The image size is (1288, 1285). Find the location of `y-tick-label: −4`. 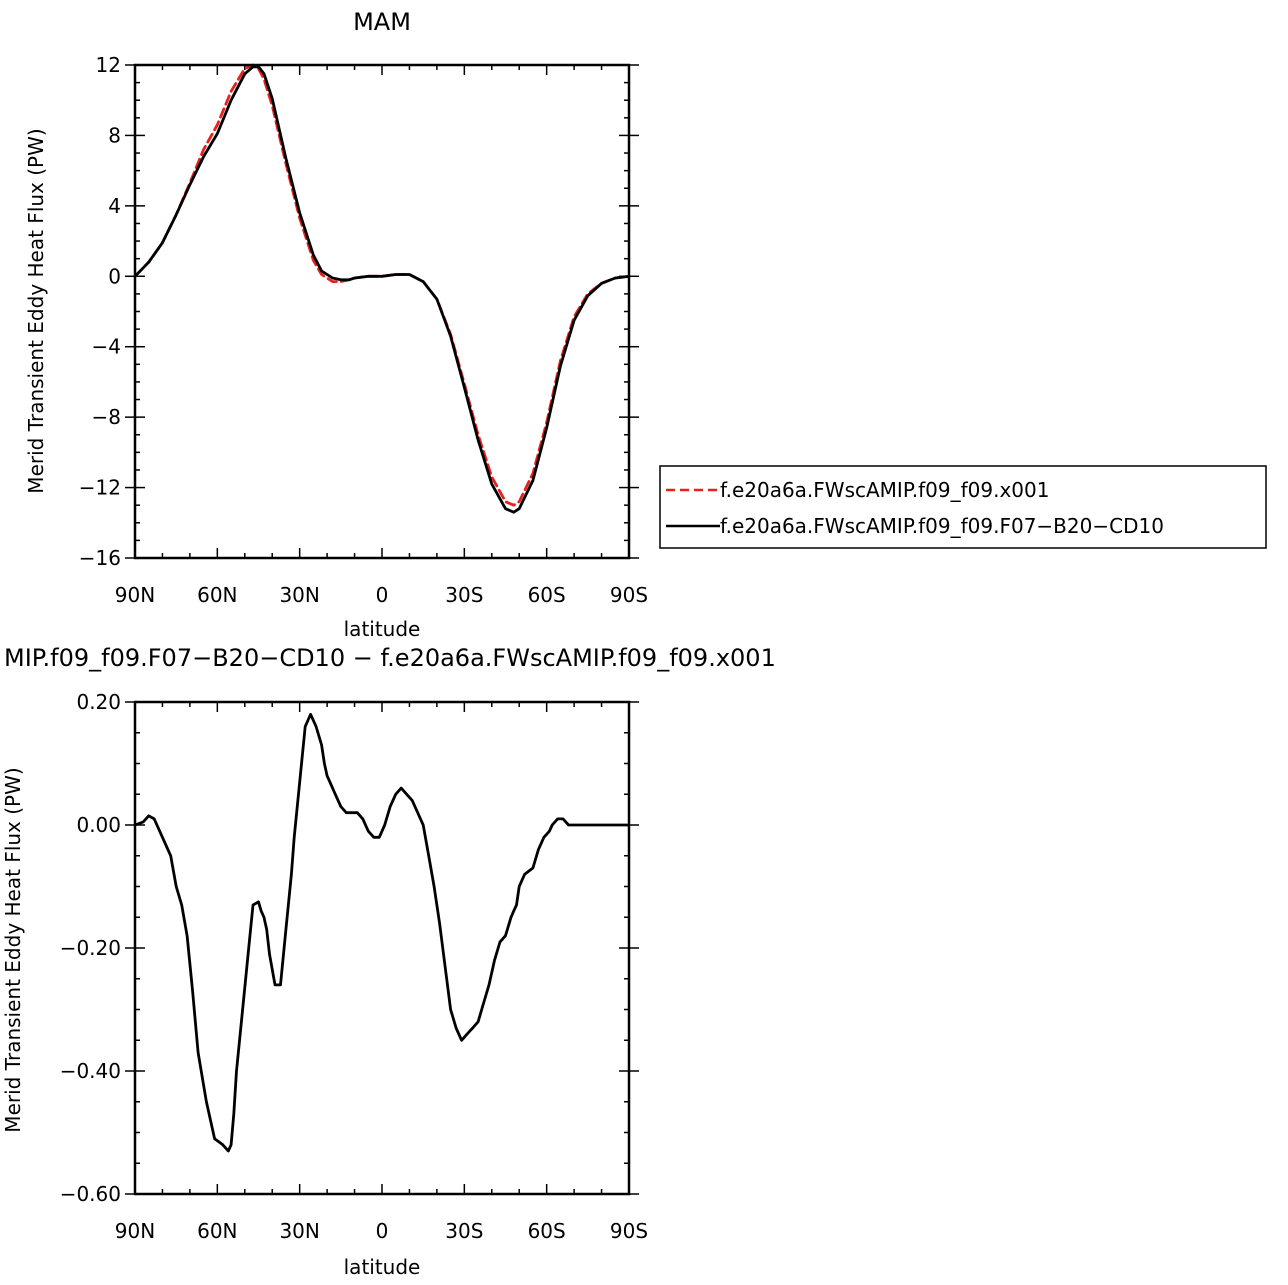

y-tick-label: −4 is located at coordinates (106, 347).